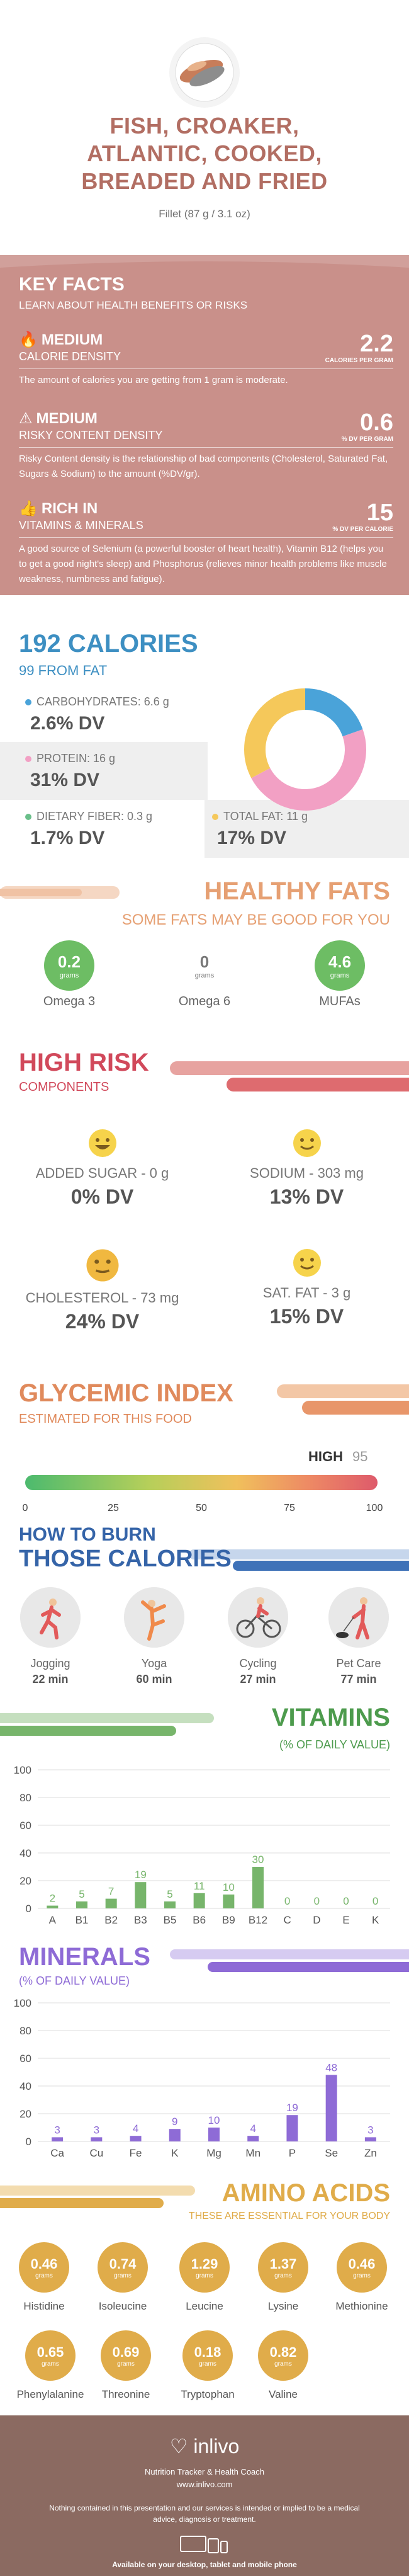 Image resolution: width=409 pixels, height=2576 pixels. What do you see at coordinates (307, 1143) in the screenshot?
I see `smile-icon` at bounding box center [307, 1143].